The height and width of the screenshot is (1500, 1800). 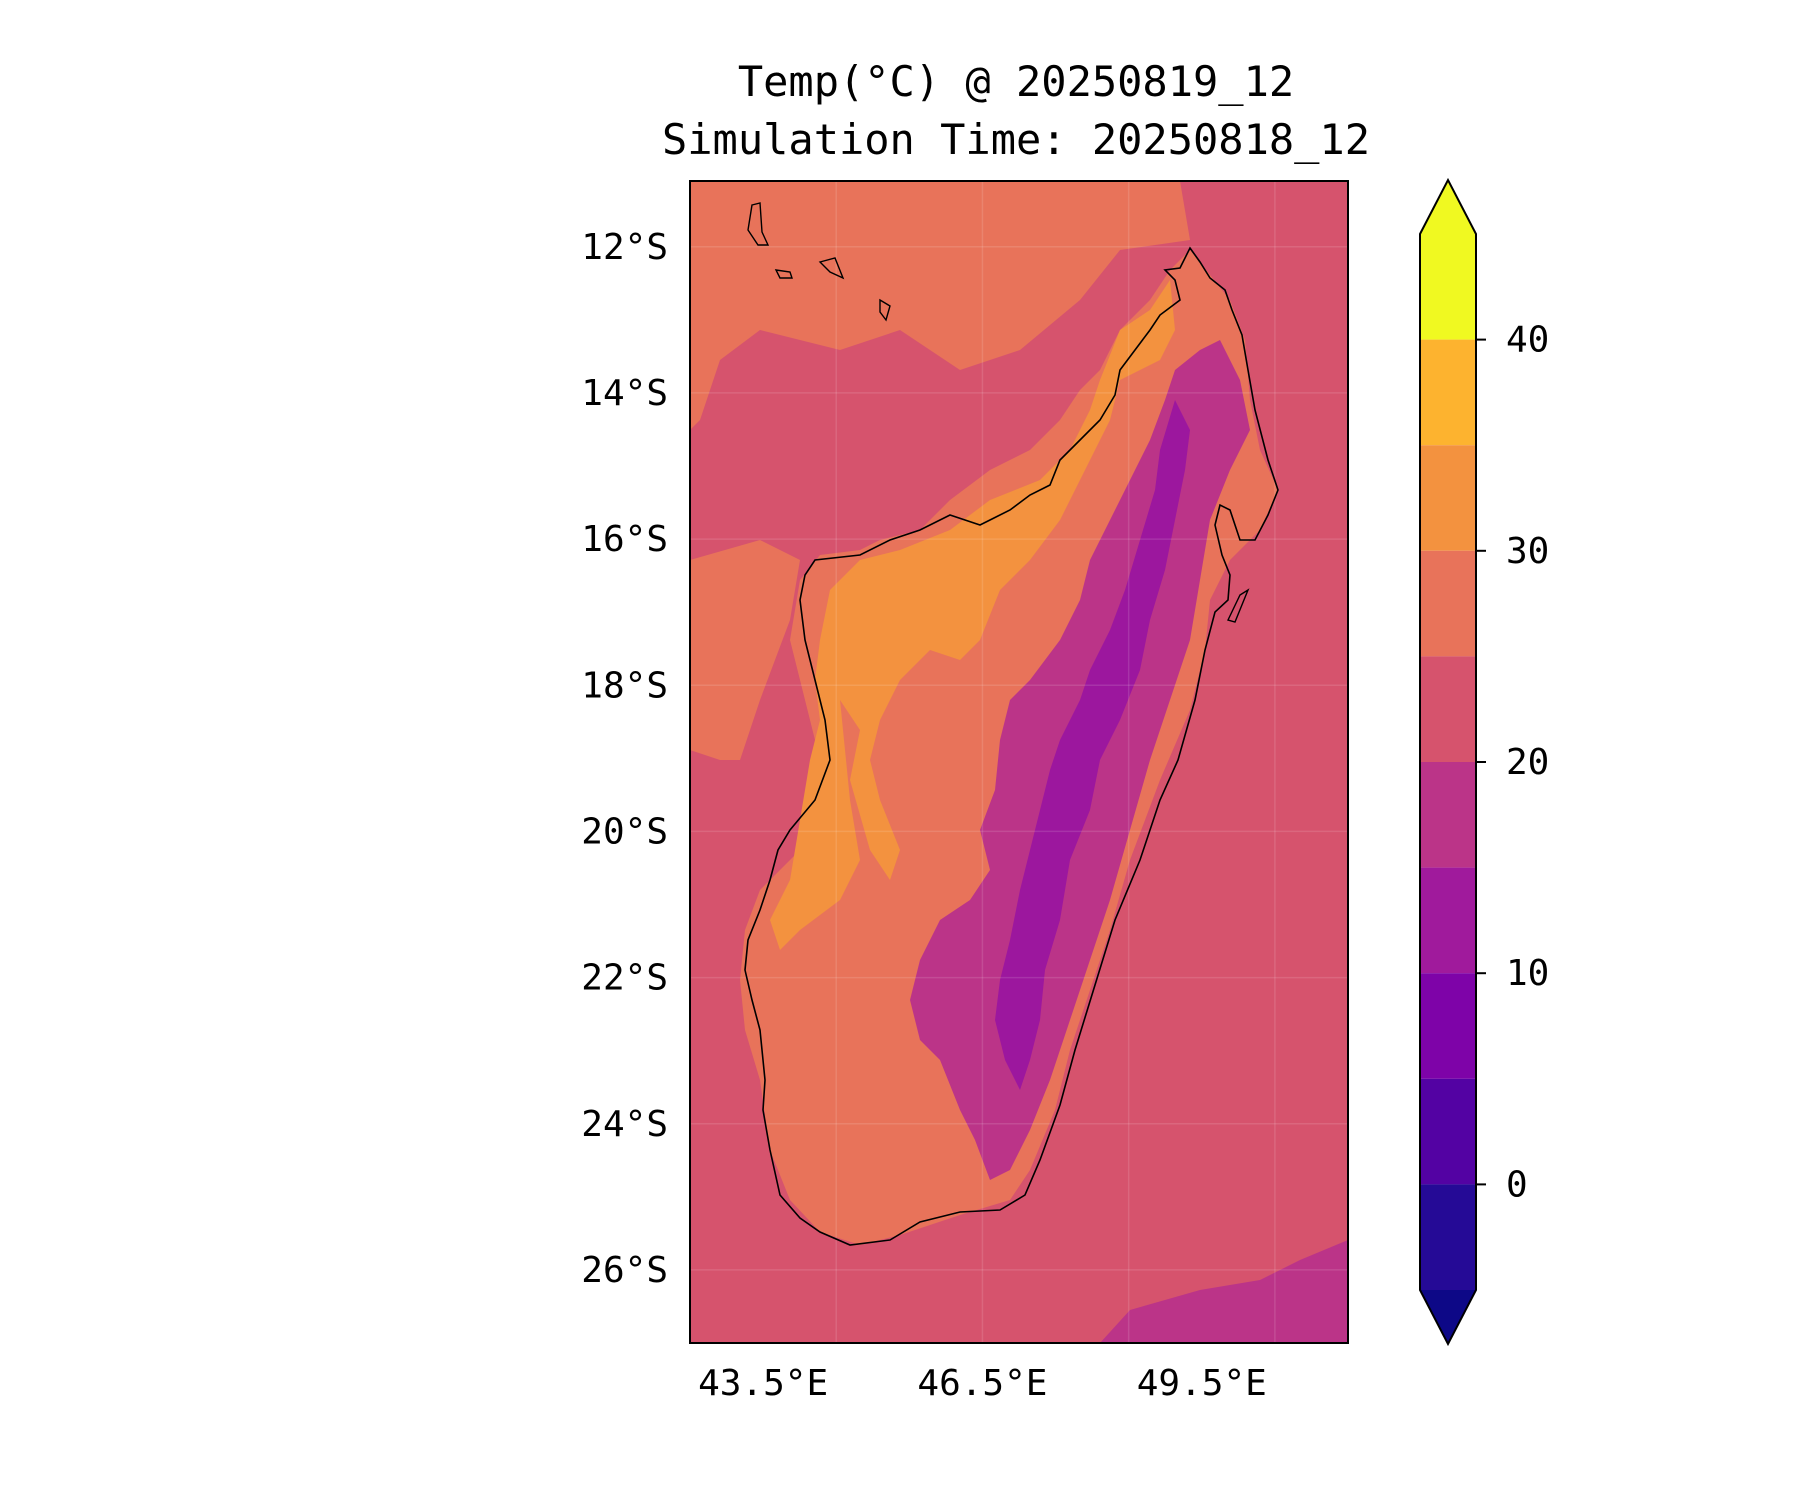 I want to click on colorbar-tick-label: 0, so click(x=1517, y=1184).